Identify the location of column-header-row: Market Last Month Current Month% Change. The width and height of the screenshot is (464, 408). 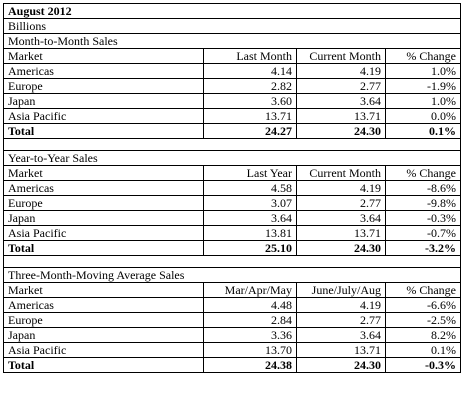
(232, 56).